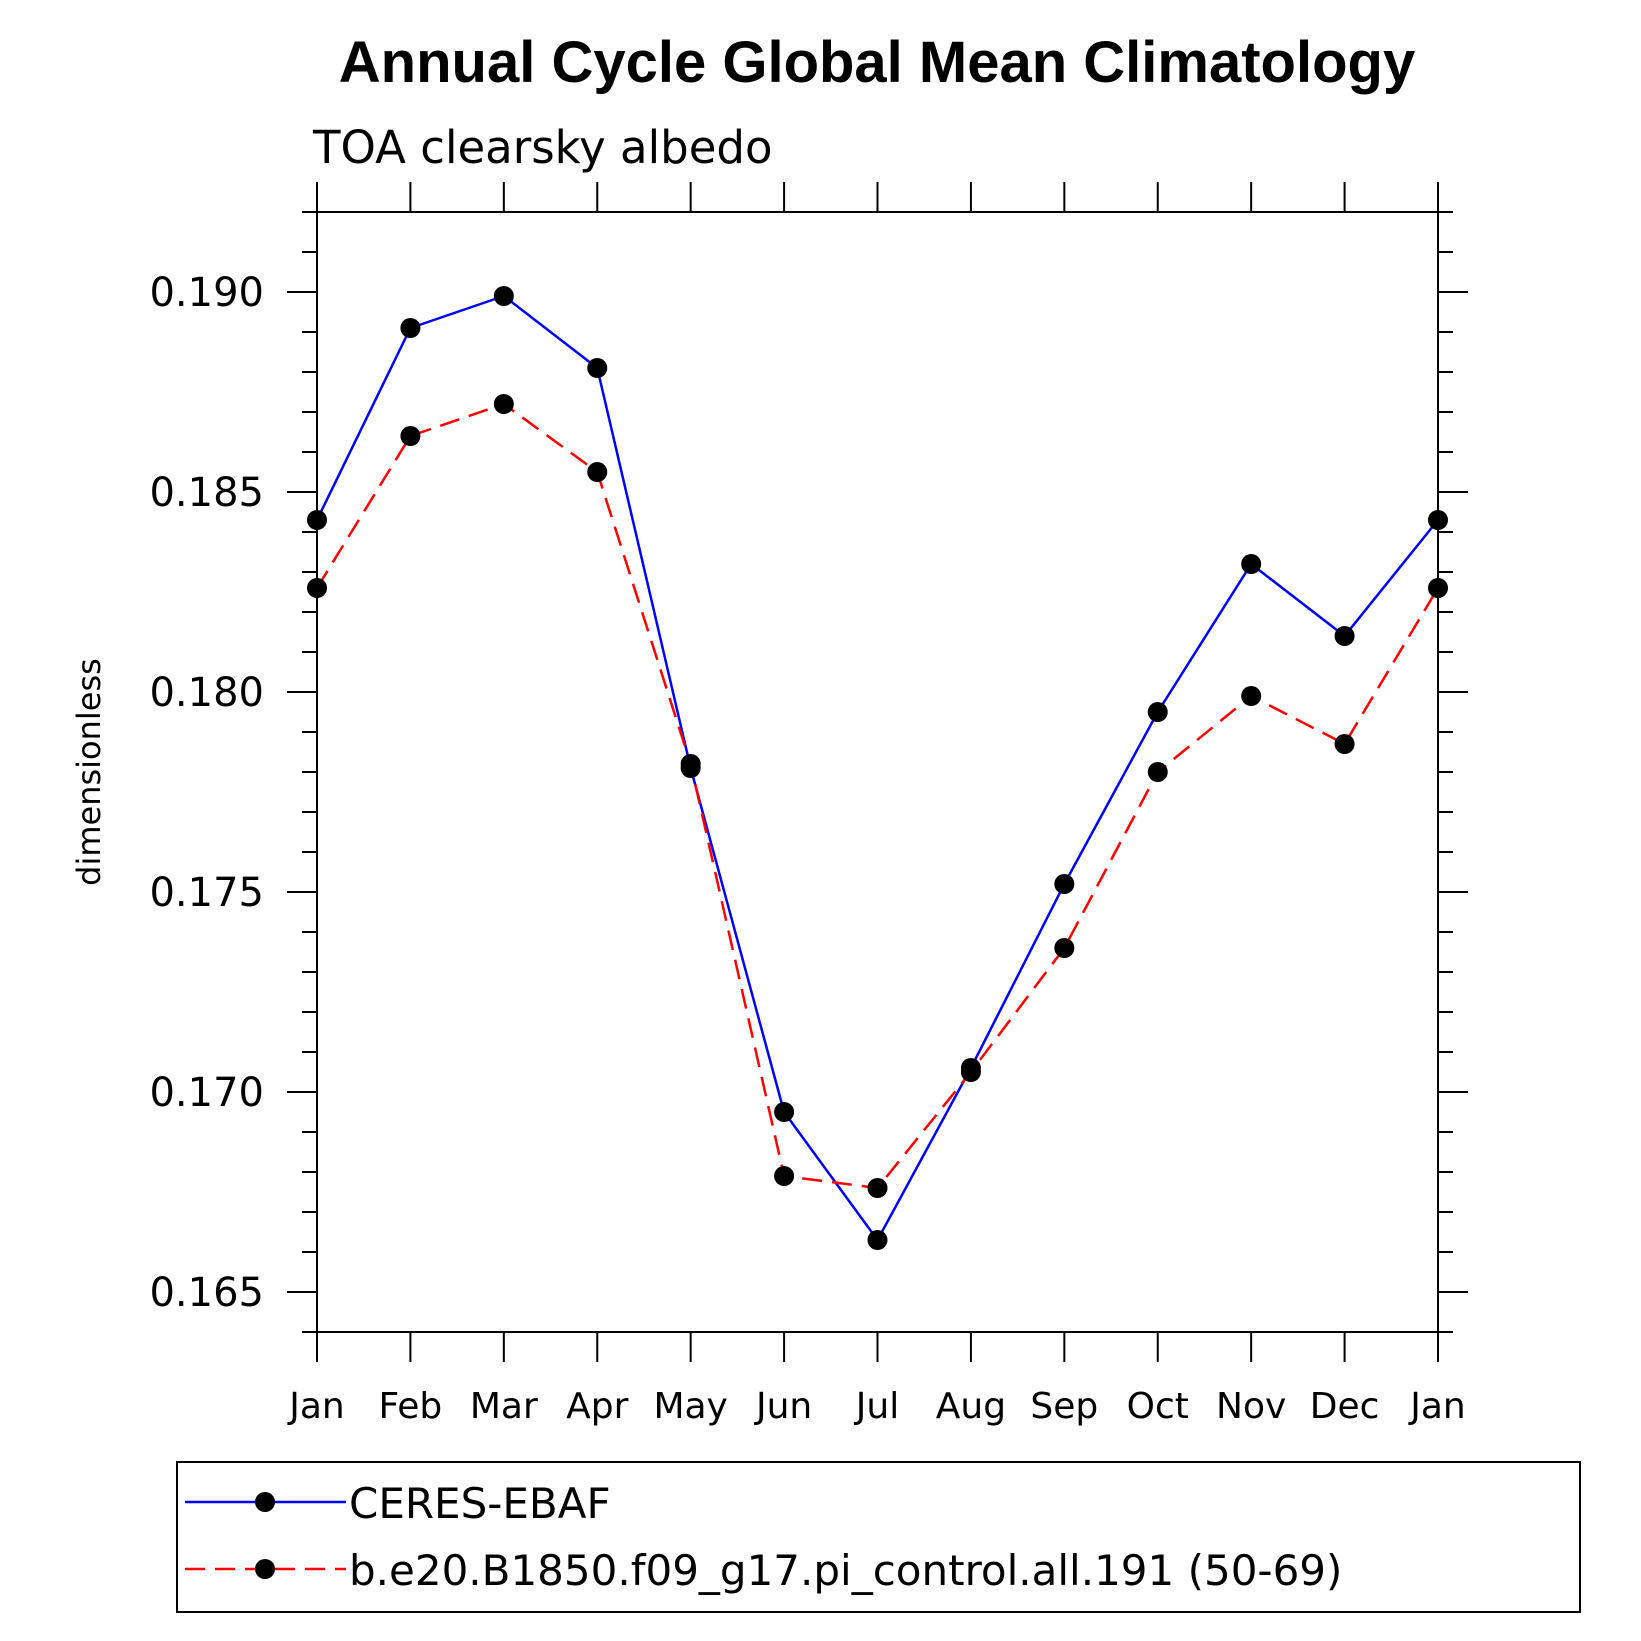 Image resolution: width=1641 pixels, height=1641 pixels. Describe the element at coordinates (206, 293) in the screenshot. I see `y-tick-label: 0.190` at that location.